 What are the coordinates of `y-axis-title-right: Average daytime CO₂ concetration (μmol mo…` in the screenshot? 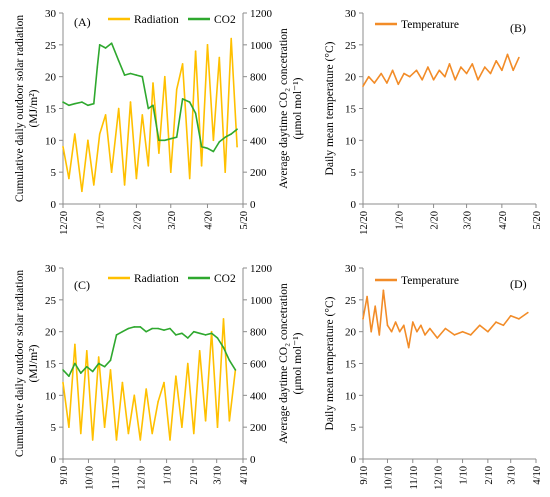 It's located at (291, 108).